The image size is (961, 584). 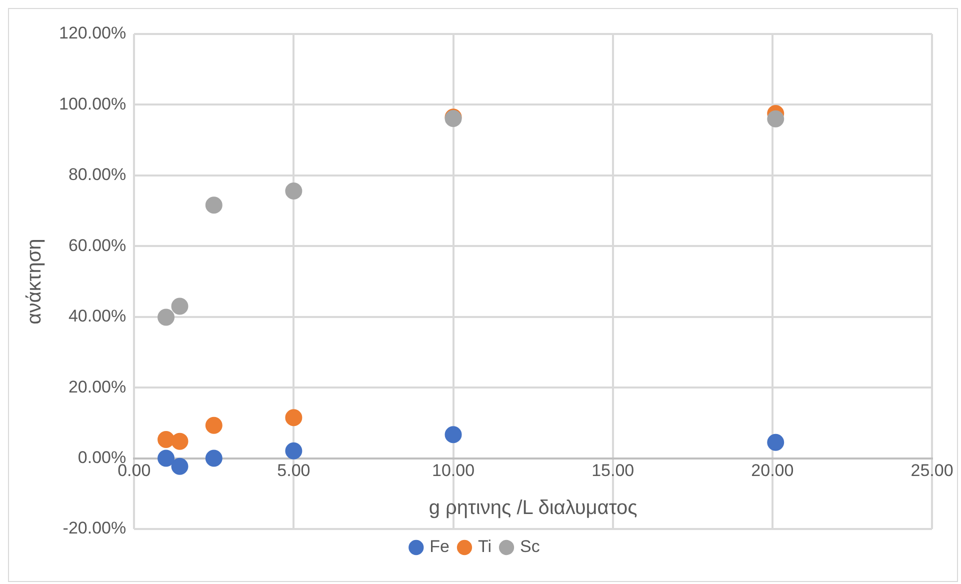 I want to click on y-tick-label: 100.00%, so click(x=92, y=104).